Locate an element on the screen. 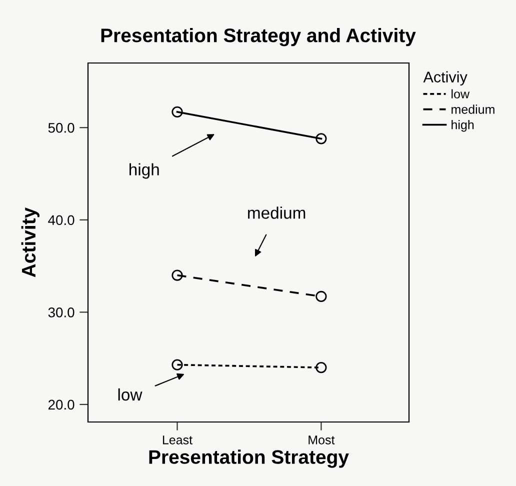 This screenshot has height=486, width=516. annotation: low is located at coordinates (130, 394).